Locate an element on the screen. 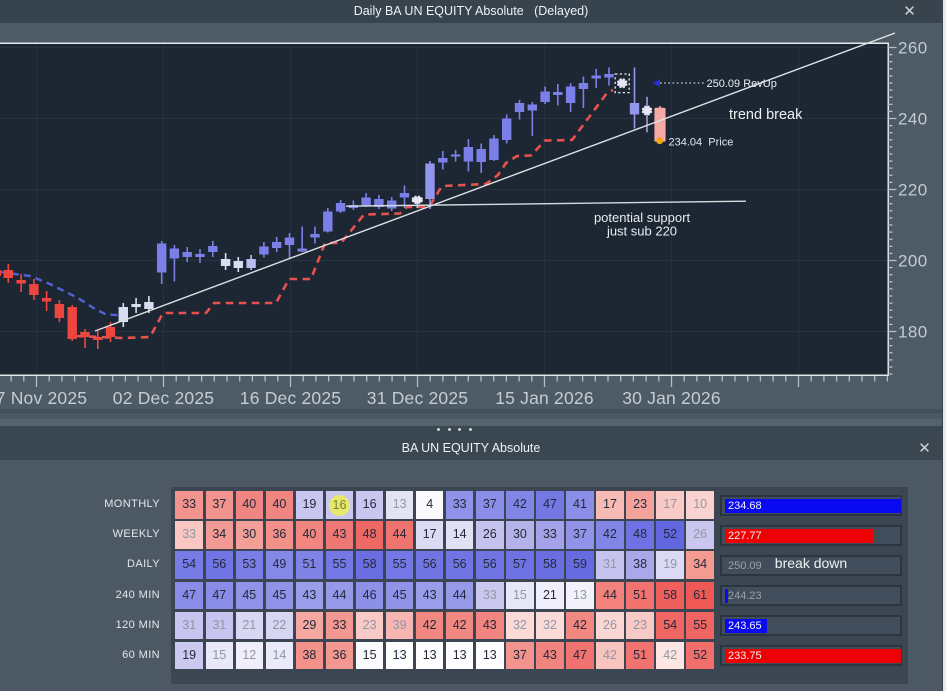 The height and width of the screenshot is (691, 946). svg-text: 180 is located at coordinates (913, 332).